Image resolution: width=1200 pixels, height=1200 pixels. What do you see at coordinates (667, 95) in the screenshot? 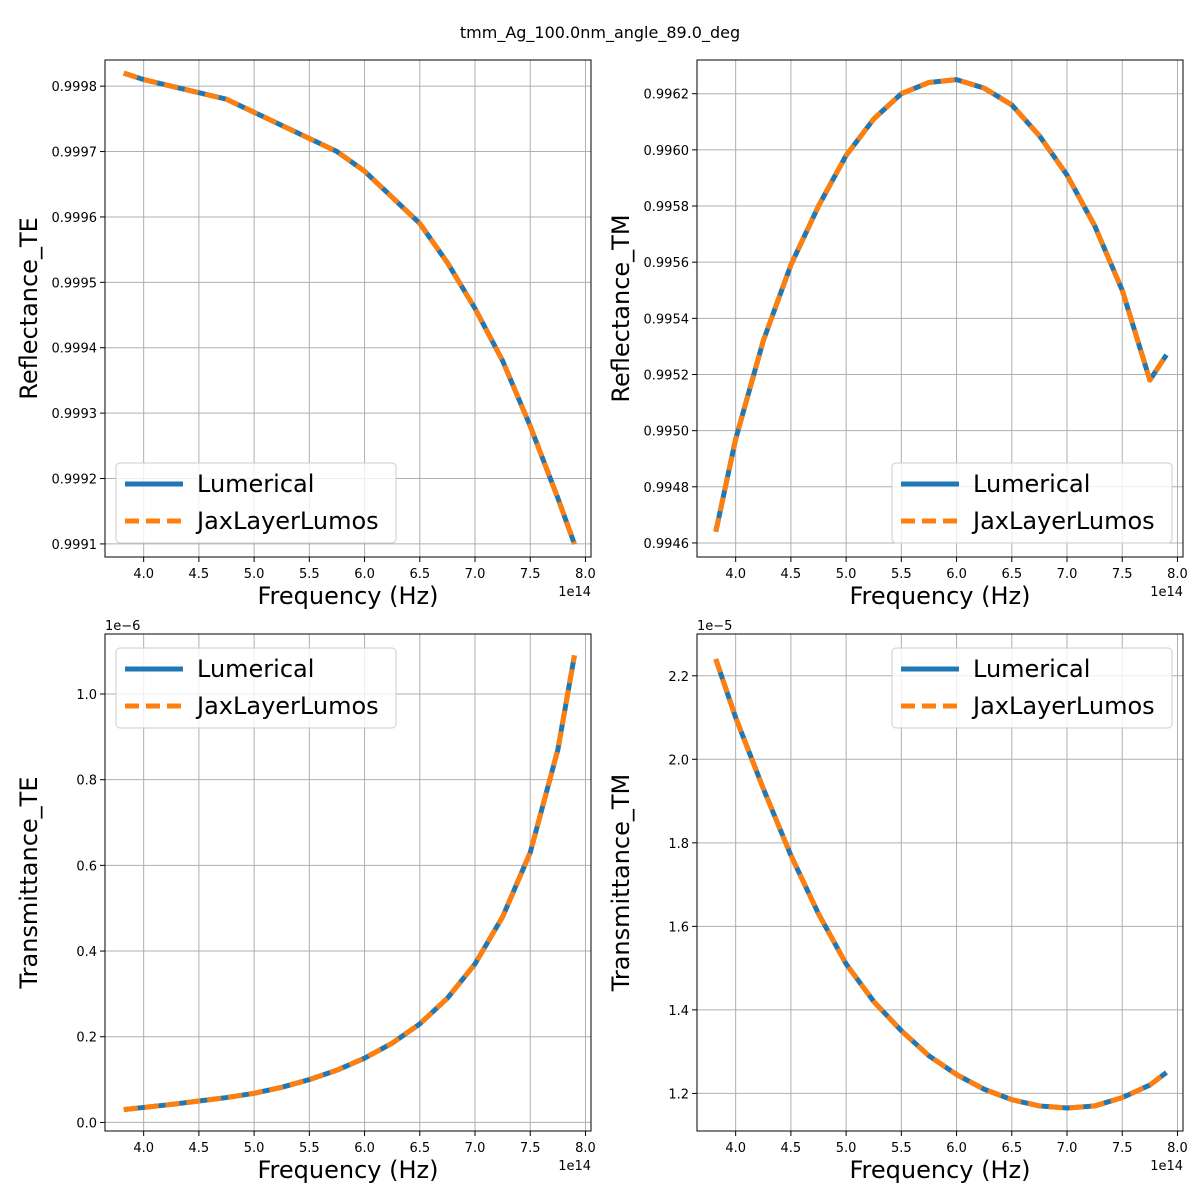
I see `y-tick-label: 0.9962` at bounding box center [667, 95].